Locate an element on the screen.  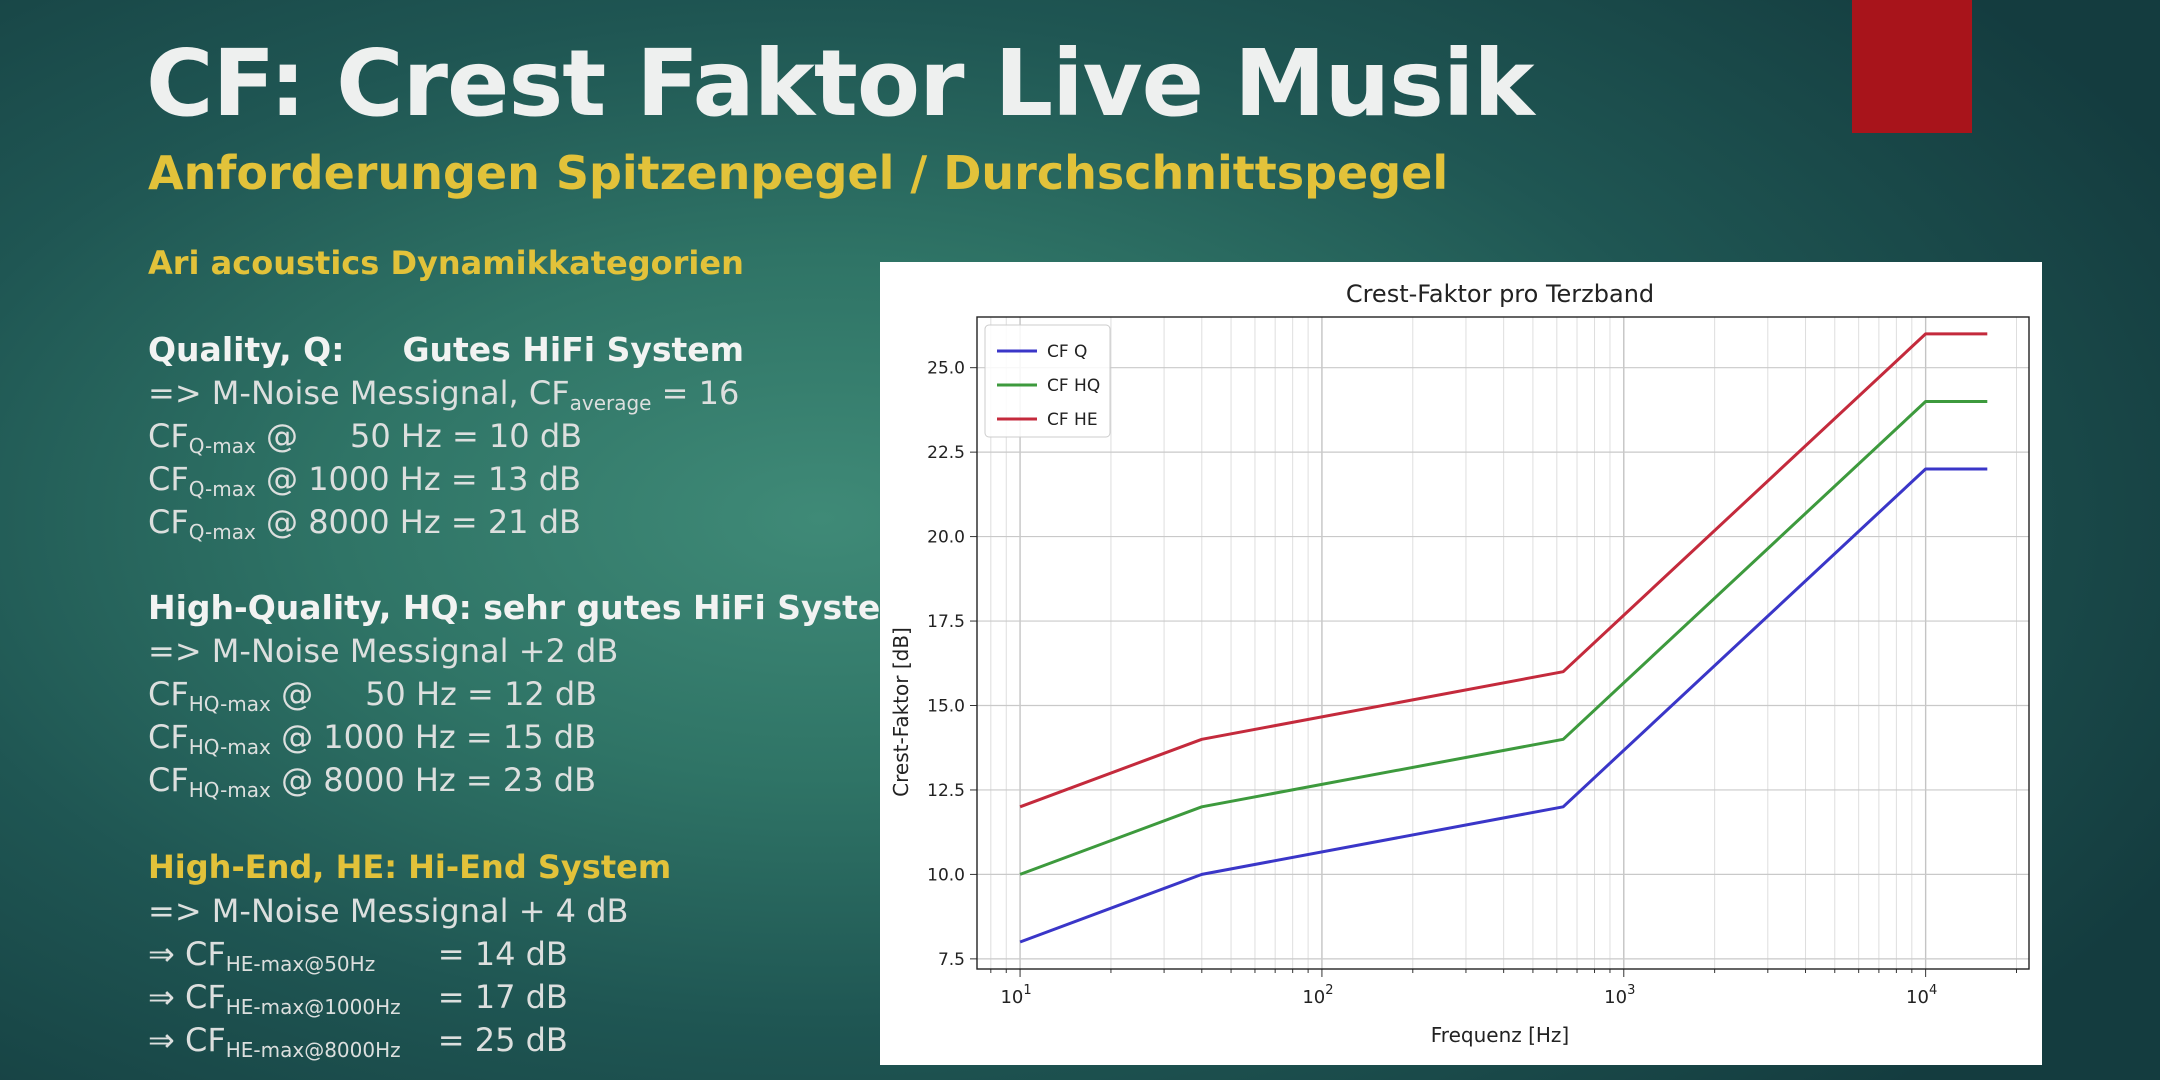
chart-x-axis-label: Frequenz [Hz] is located at coordinates (1500, 1035).